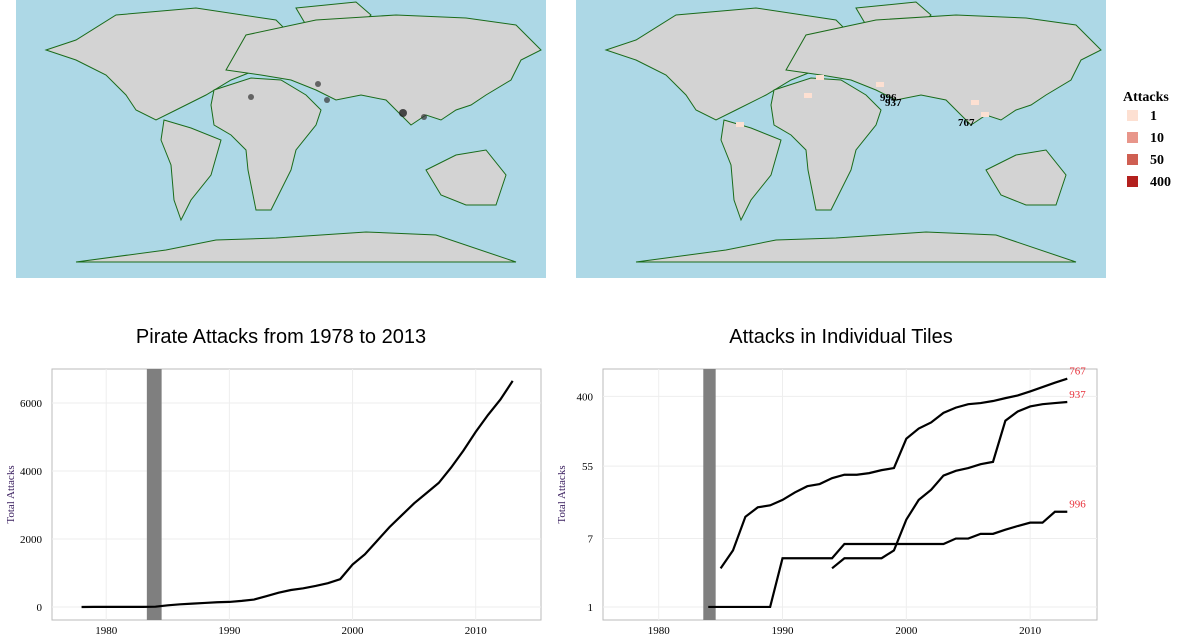 The image size is (1197, 638). Describe the element at coordinates (588, 467) in the screenshot. I see `y-tick-label: 55` at that location.